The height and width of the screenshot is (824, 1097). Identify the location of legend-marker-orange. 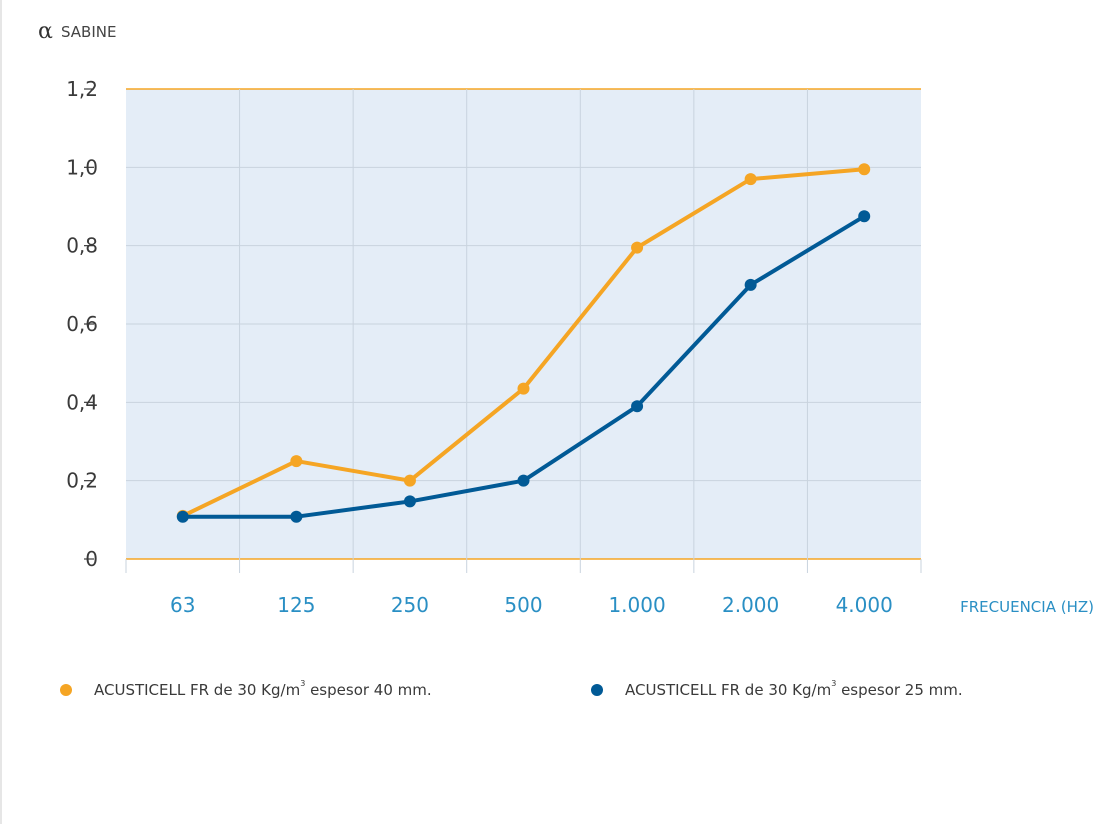
(66, 690).